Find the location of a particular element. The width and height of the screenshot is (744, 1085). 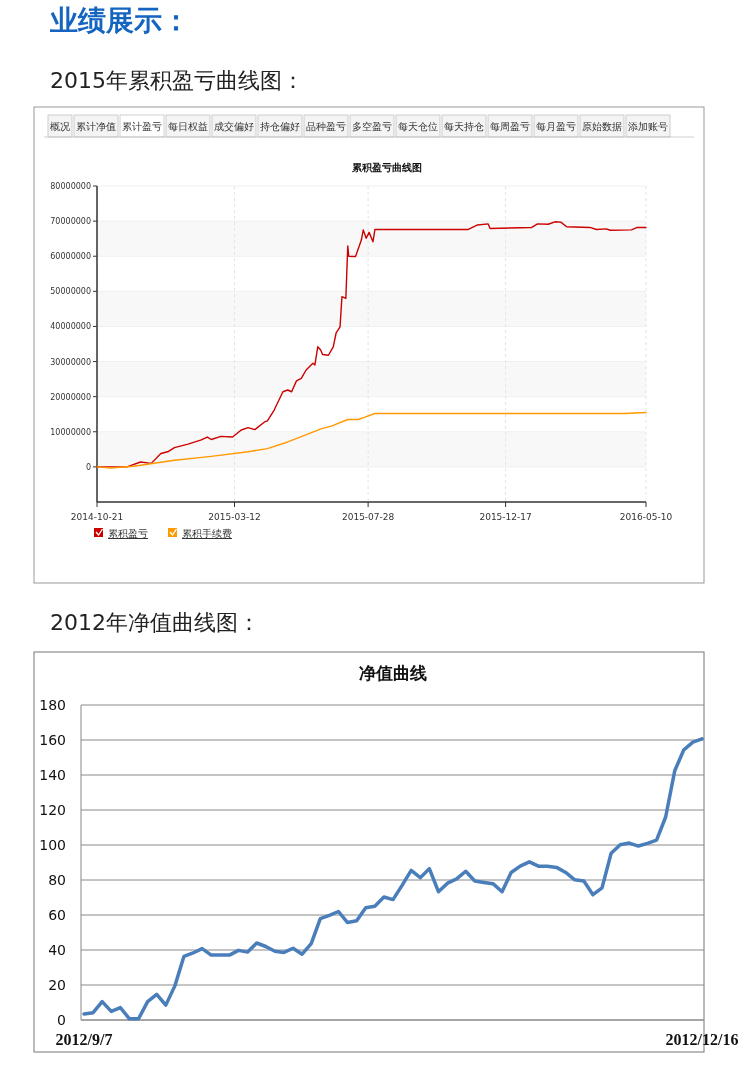

y-tick-label: 20 is located at coordinates (57, 985).